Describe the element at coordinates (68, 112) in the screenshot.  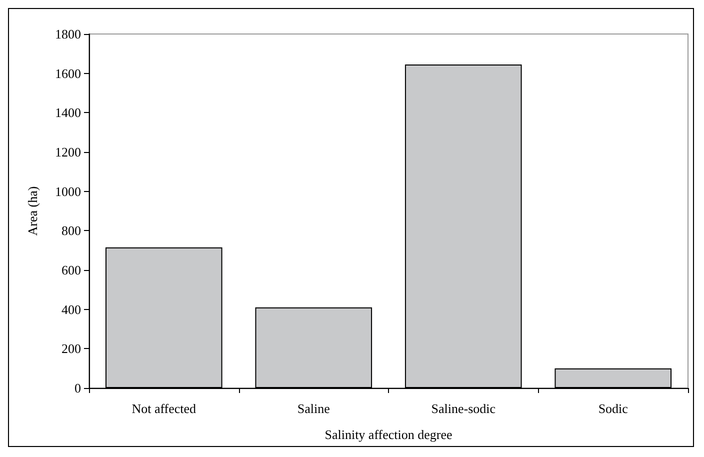
I see `y-tick-label: 1400` at that location.